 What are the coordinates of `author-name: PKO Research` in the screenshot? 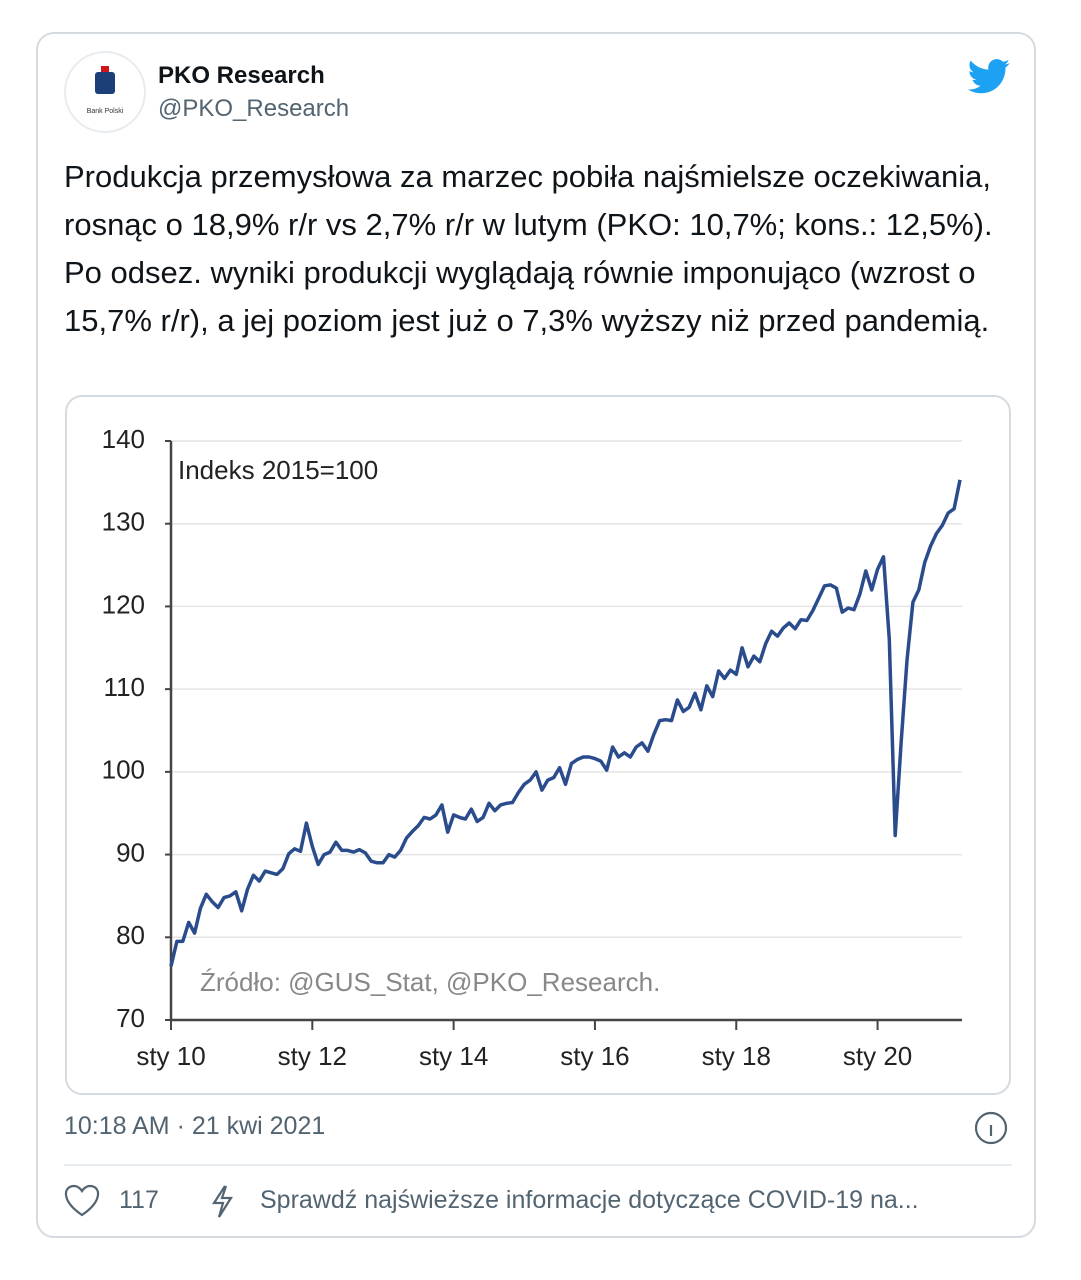 It's located at (241, 75).